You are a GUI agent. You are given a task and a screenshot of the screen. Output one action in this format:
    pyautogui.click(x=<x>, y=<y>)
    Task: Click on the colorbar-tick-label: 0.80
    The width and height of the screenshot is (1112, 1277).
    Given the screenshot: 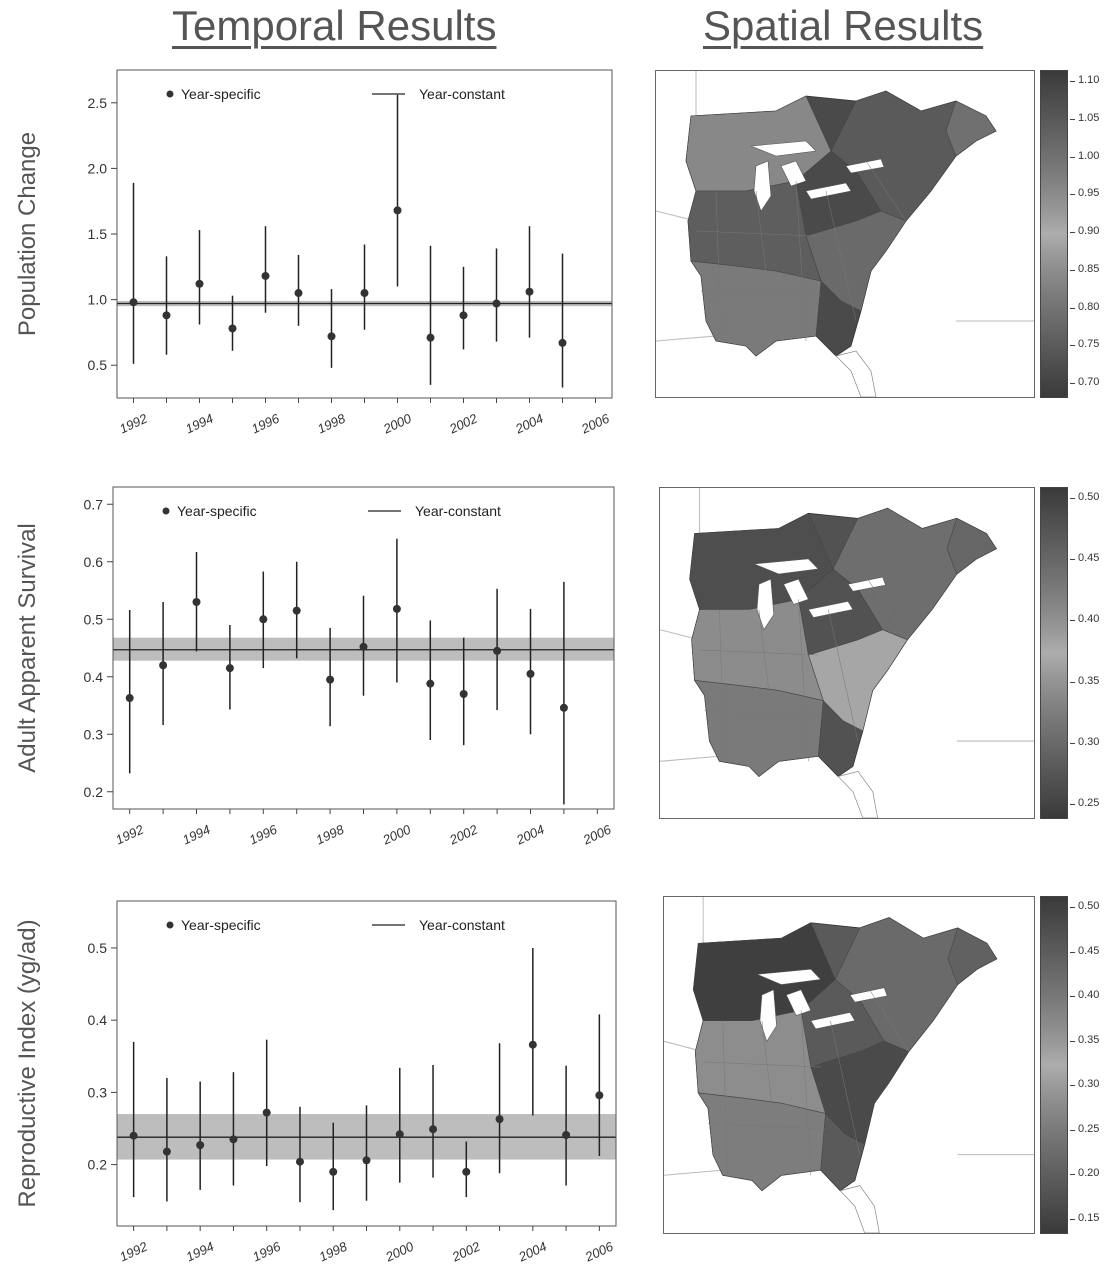 What is the action you would take?
    pyautogui.click(x=1084, y=306)
    